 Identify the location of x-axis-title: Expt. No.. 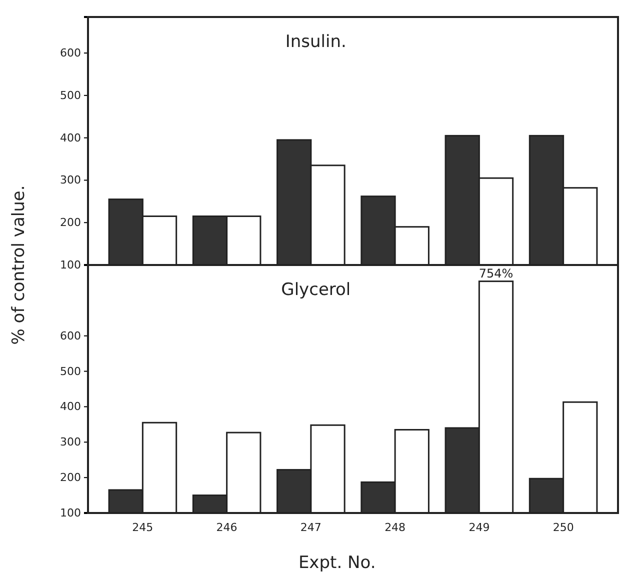
(337, 563).